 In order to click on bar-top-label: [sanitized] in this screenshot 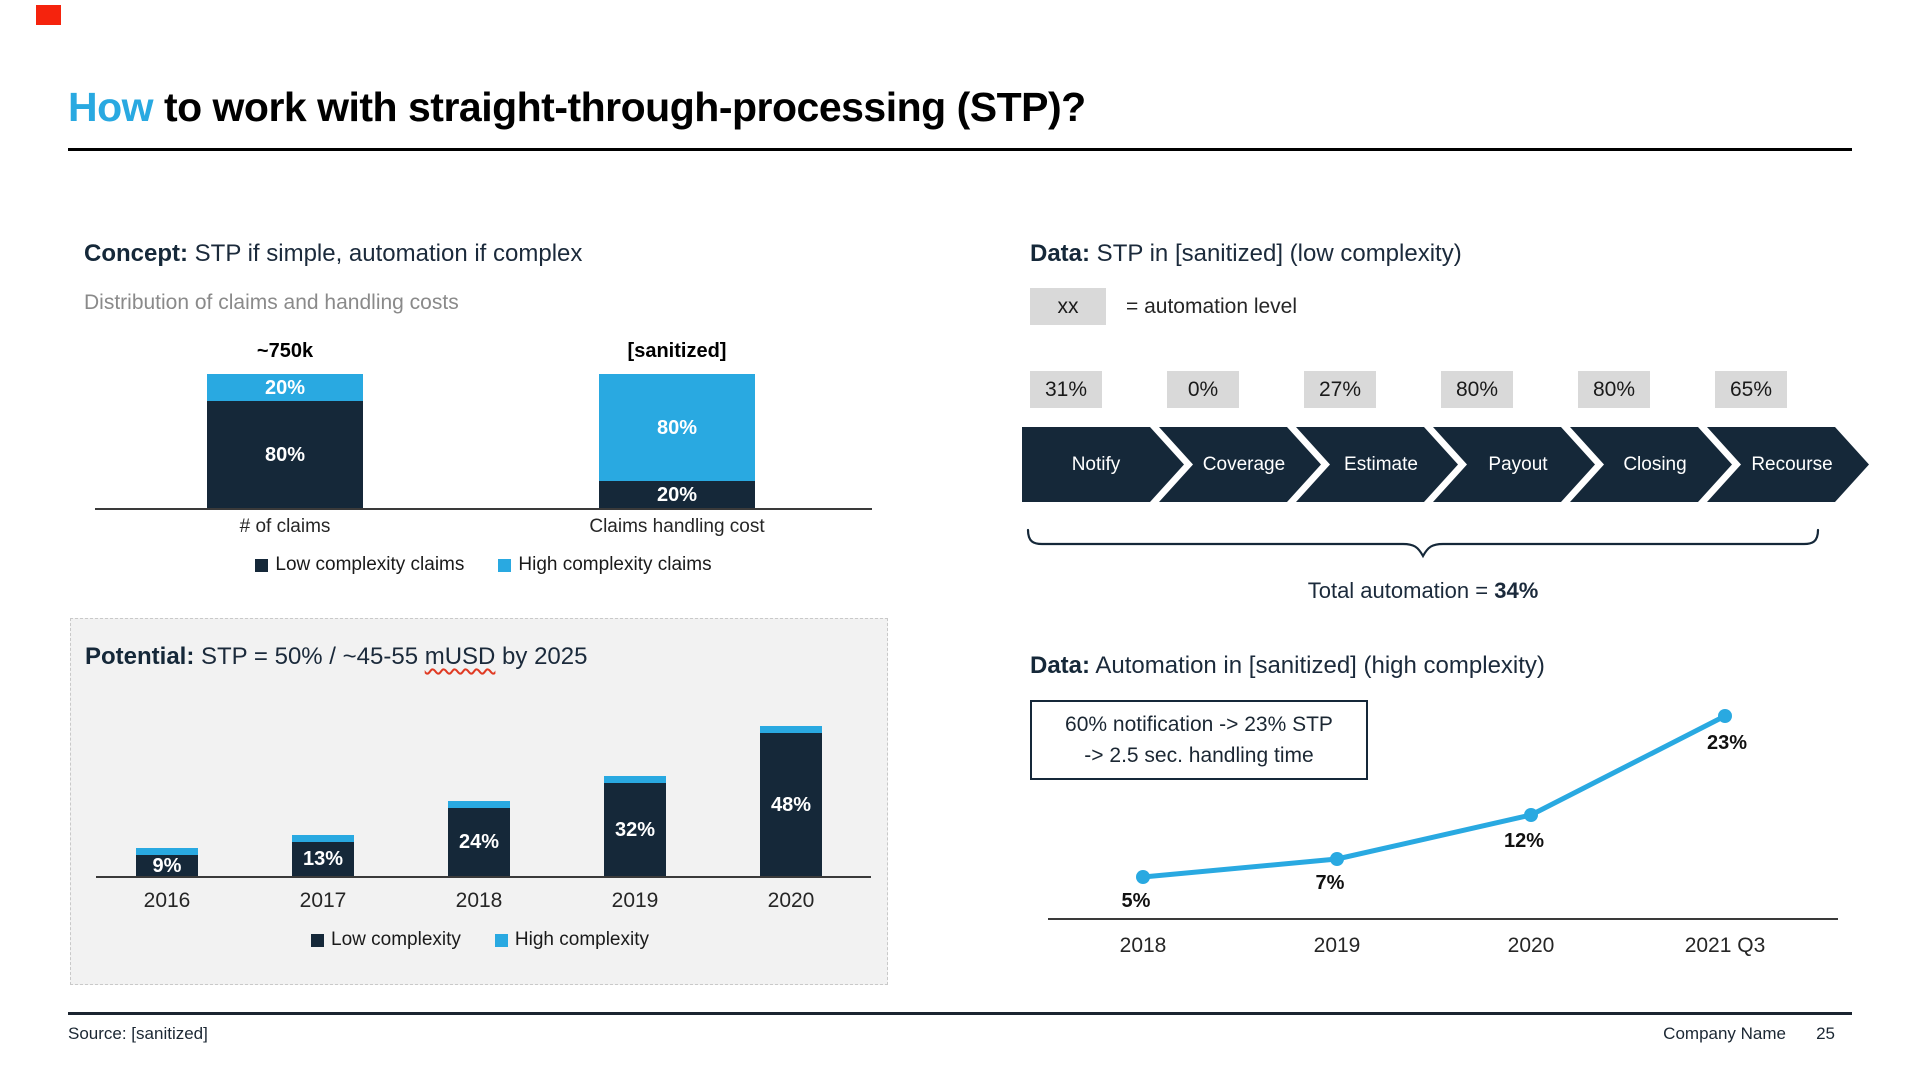, I will do `click(677, 351)`.